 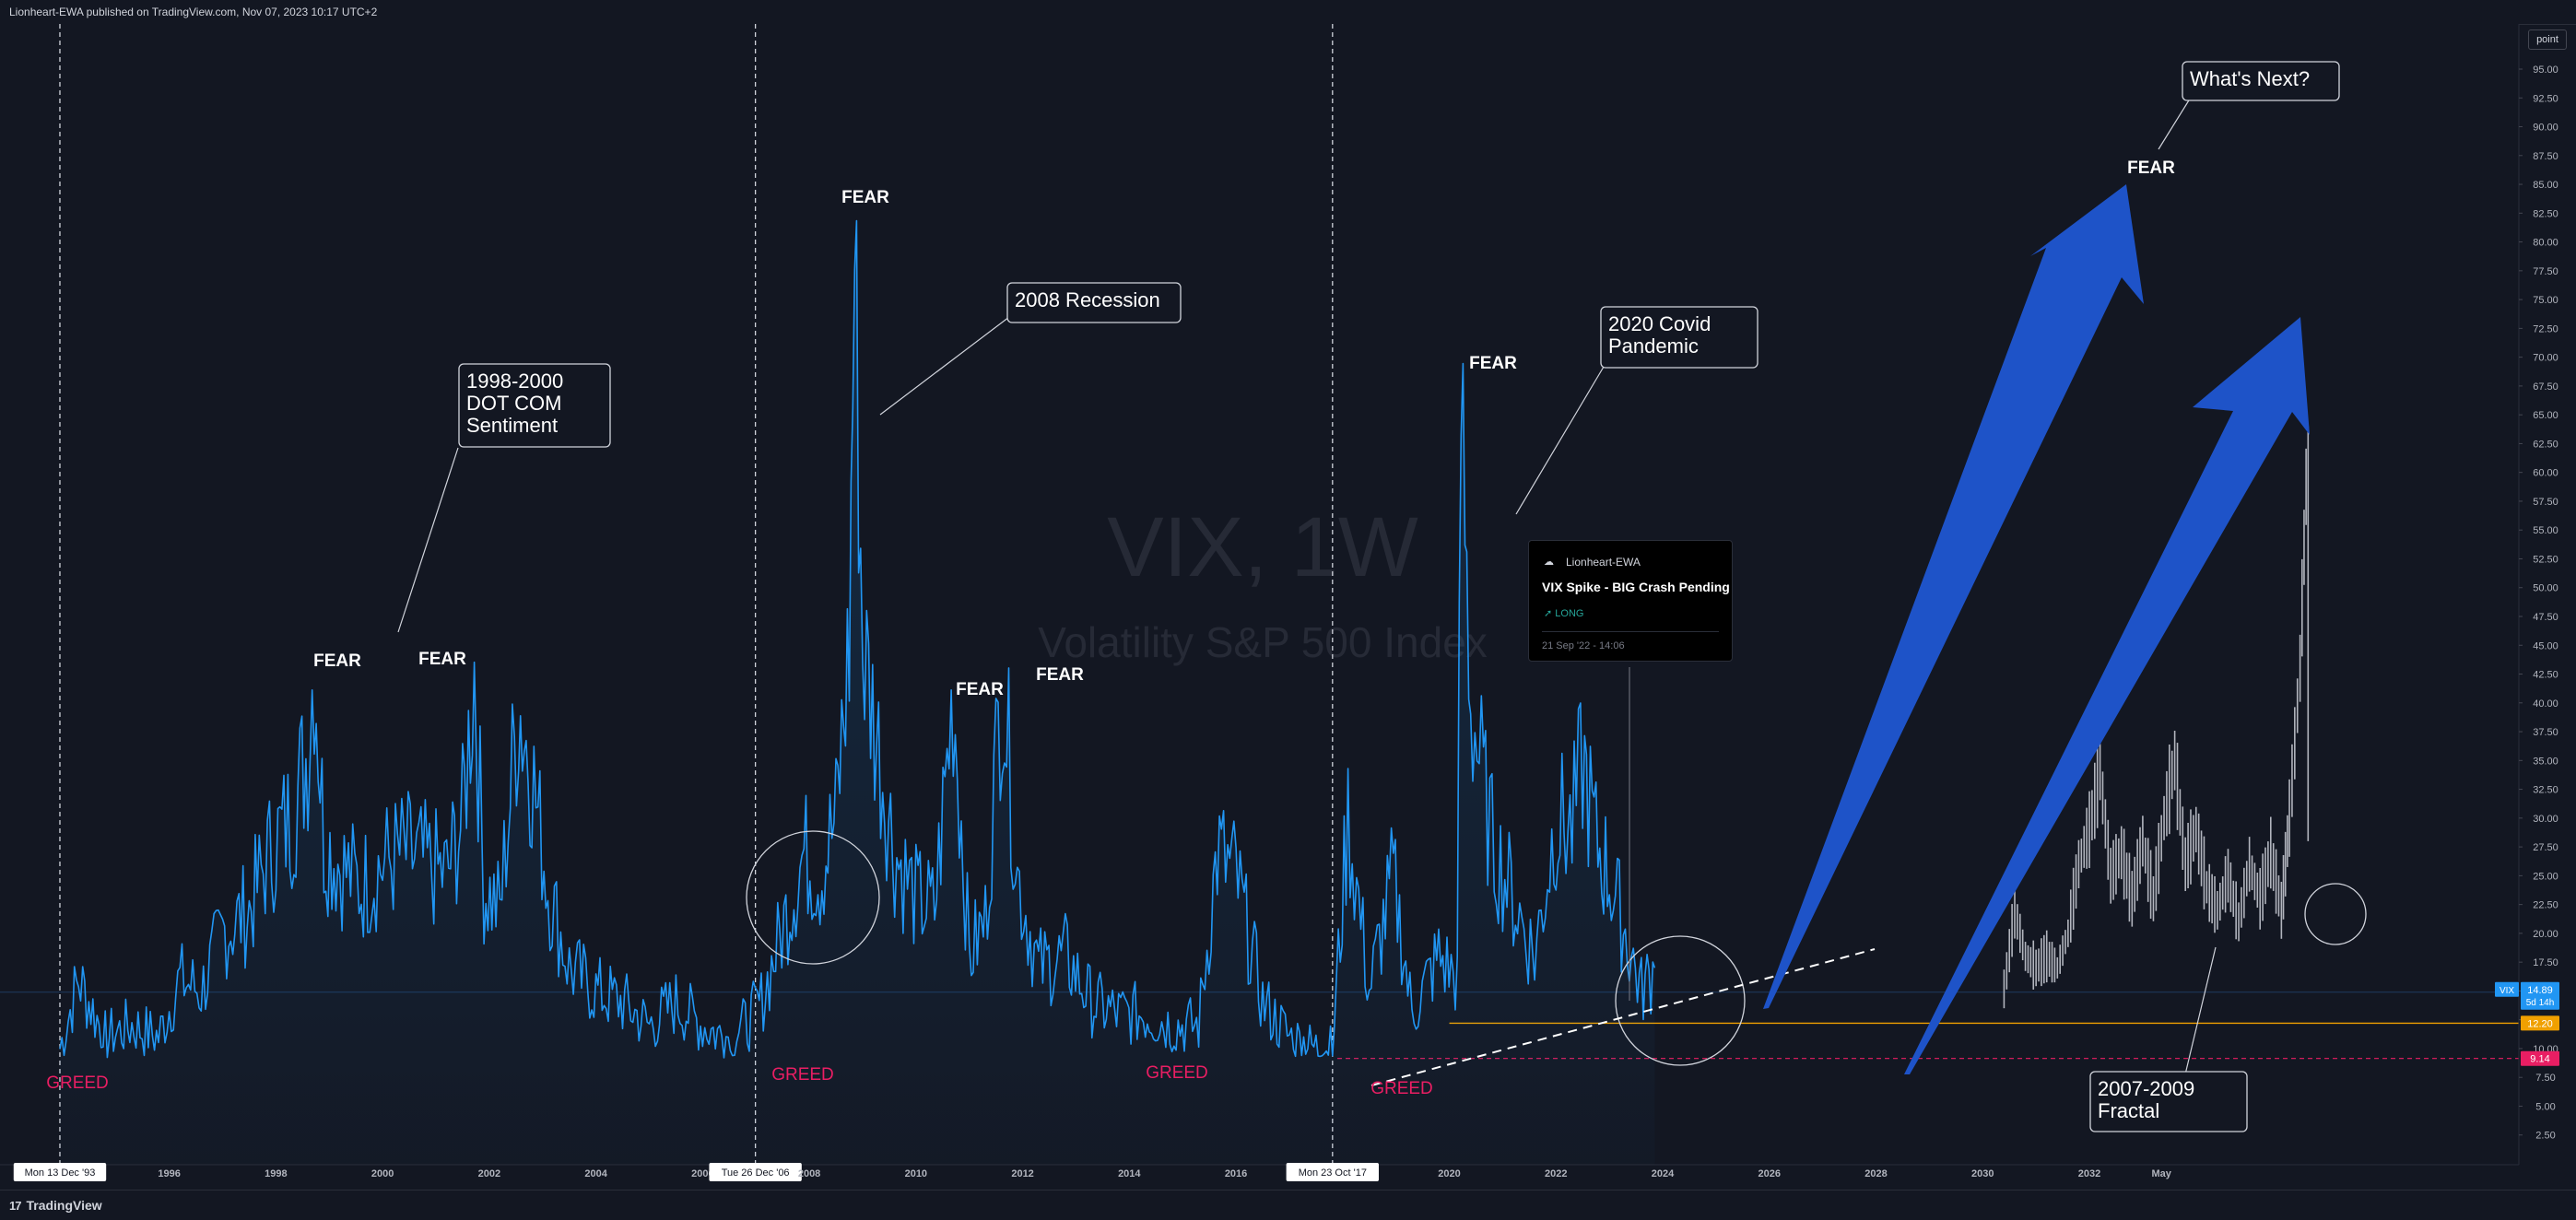 I want to click on time-tick-label: 1996, so click(x=169, y=1174).